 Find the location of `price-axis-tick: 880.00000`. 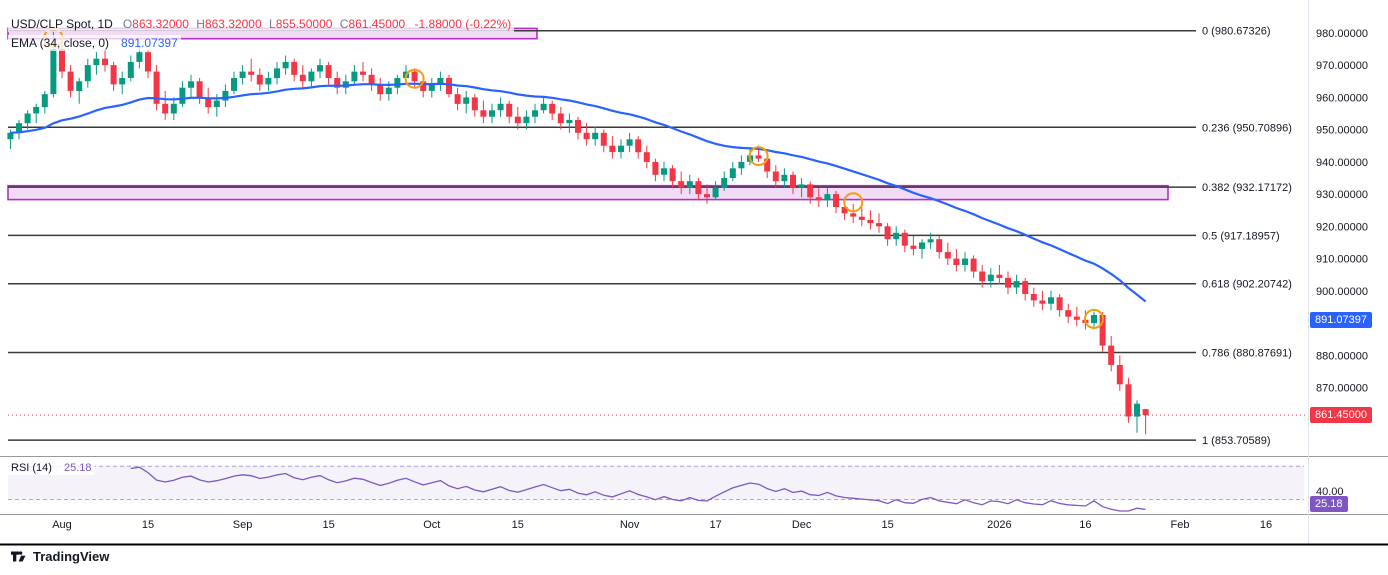

price-axis-tick: 880.00000 is located at coordinates (1342, 356).